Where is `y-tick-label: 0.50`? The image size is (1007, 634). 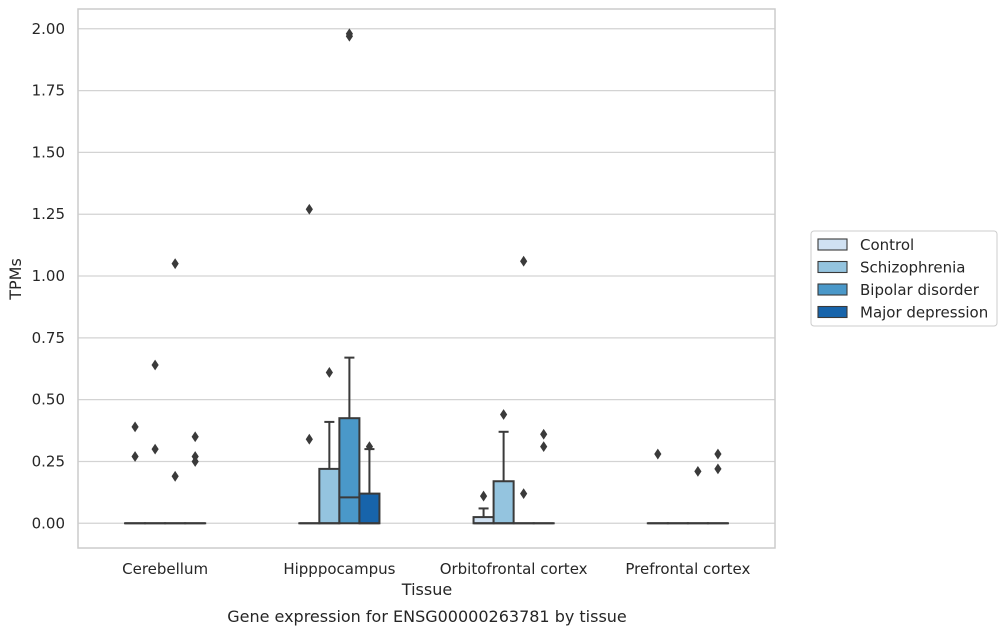 y-tick-label: 0.50 is located at coordinates (48, 400).